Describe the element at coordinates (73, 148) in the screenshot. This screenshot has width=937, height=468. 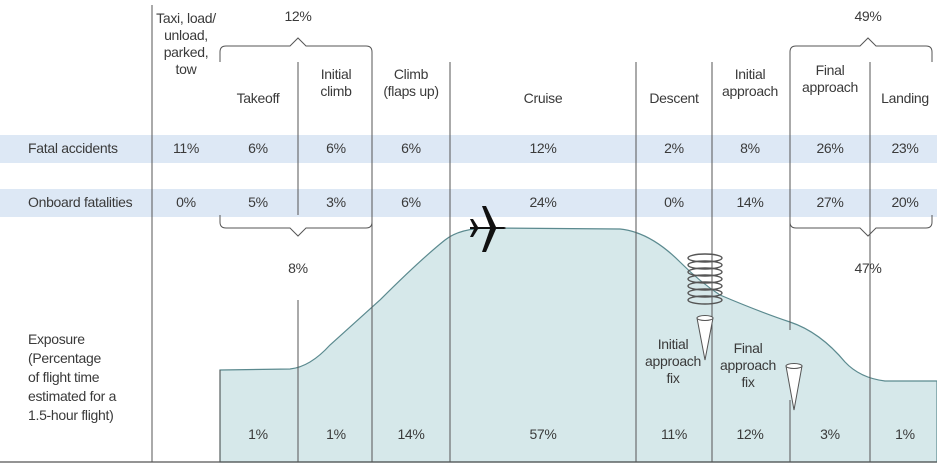
I see `fatal-accidents-label: Fatal accidents` at that location.